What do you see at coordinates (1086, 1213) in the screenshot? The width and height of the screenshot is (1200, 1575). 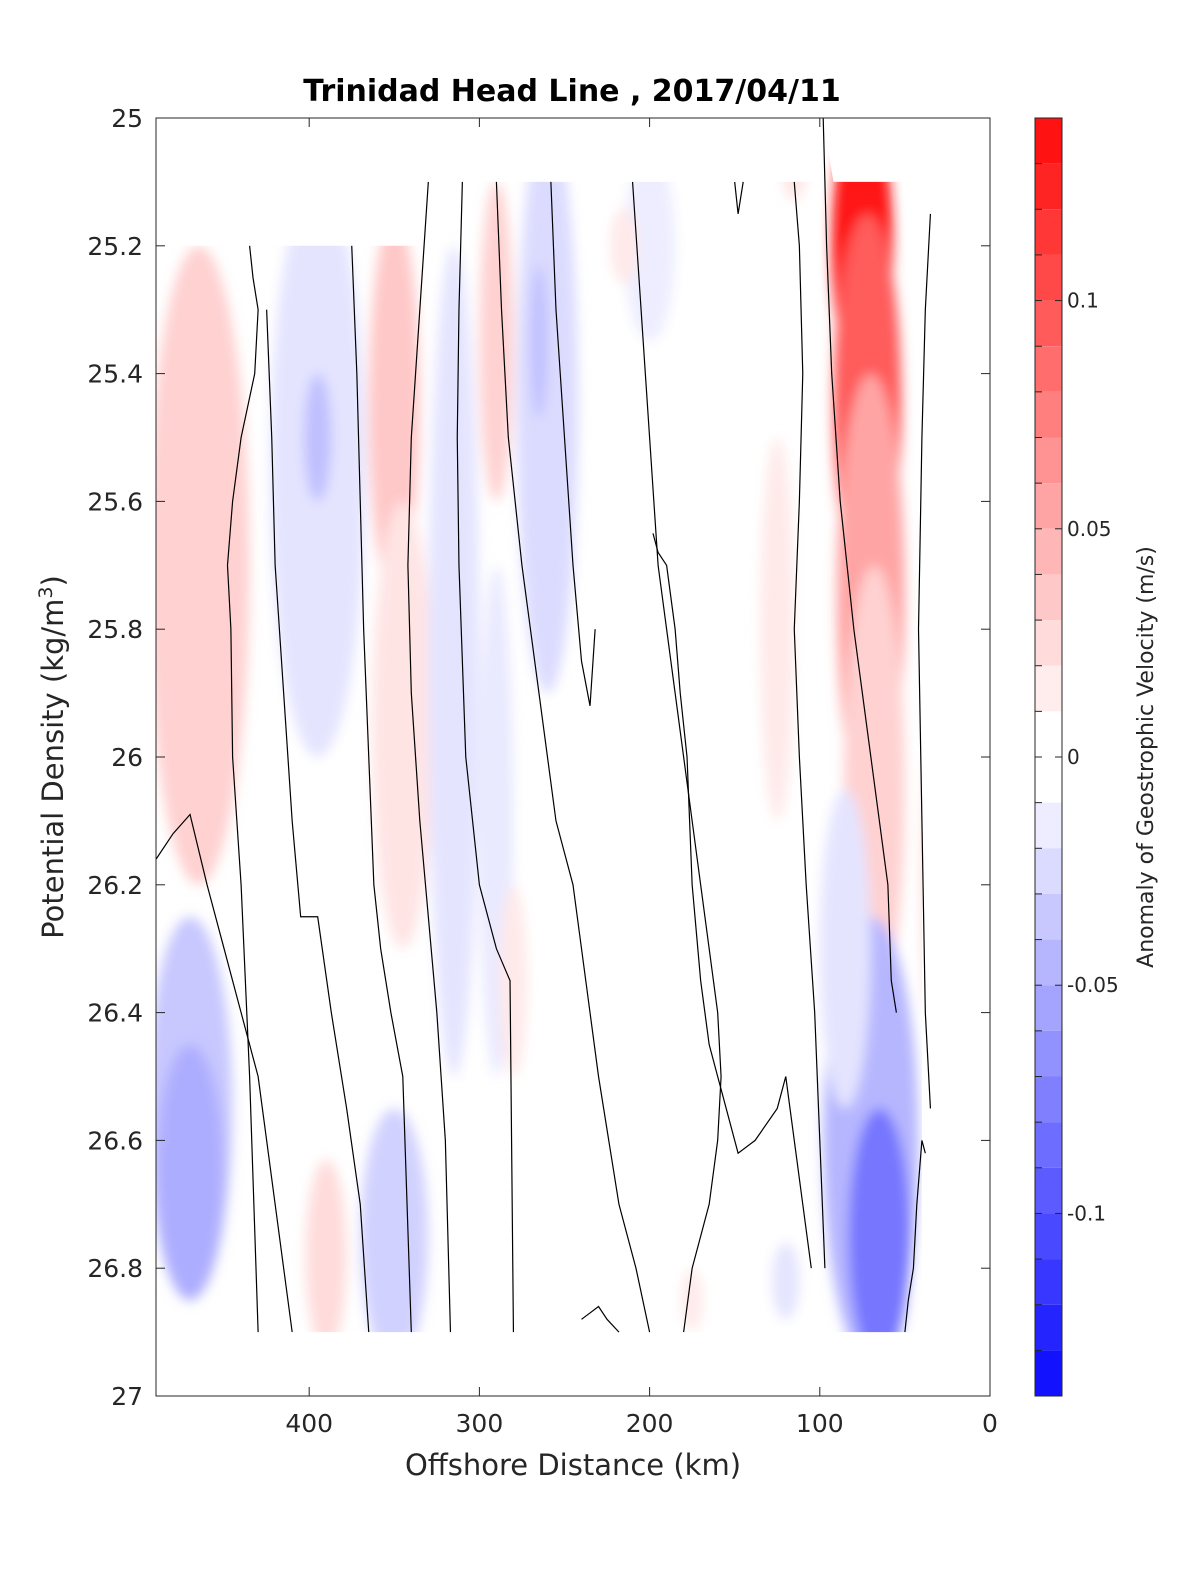 I see `colorbar-tick-label-4: -0.1` at bounding box center [1086, 1213].